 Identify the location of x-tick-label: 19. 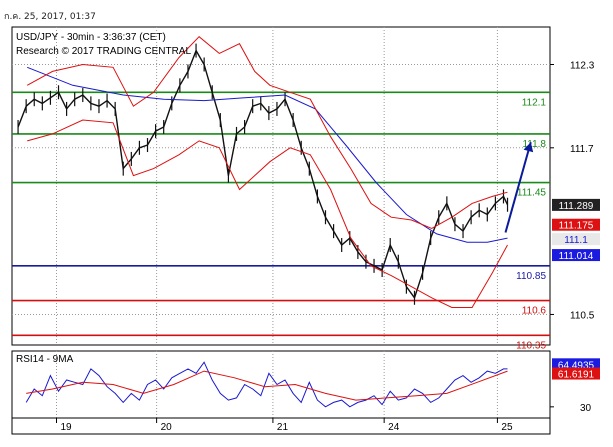
(66, 427).